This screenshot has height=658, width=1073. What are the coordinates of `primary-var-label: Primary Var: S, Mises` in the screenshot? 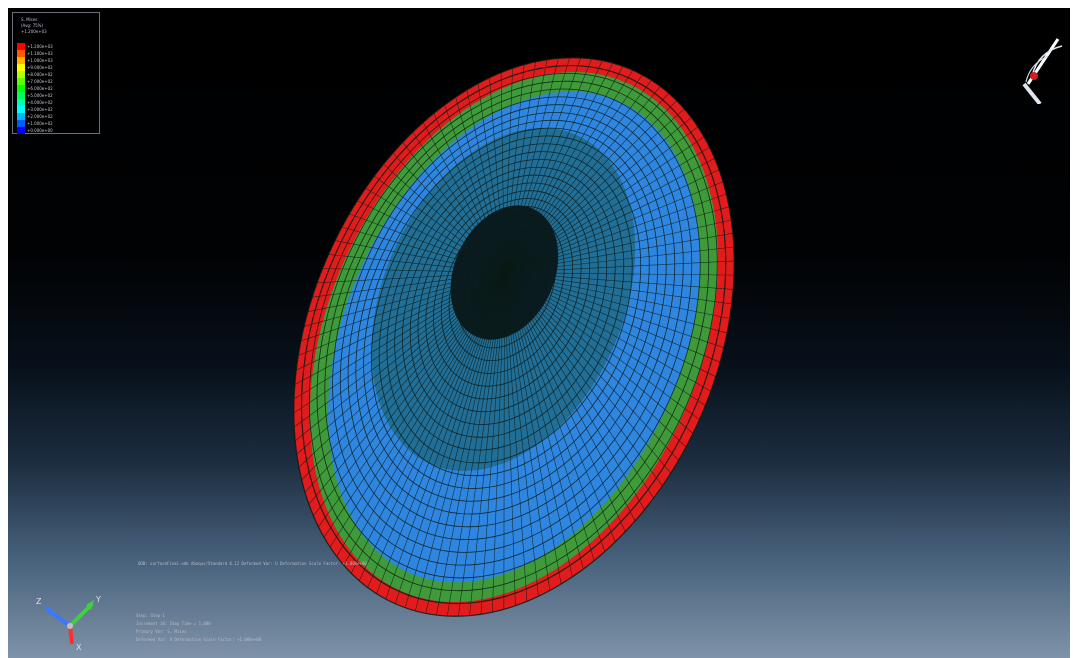 It's located at (161, 631).